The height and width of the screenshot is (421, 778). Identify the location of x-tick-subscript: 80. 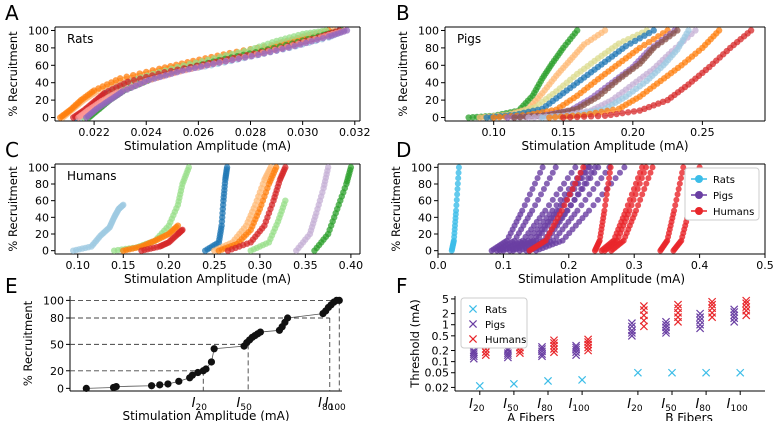
(705, 409).